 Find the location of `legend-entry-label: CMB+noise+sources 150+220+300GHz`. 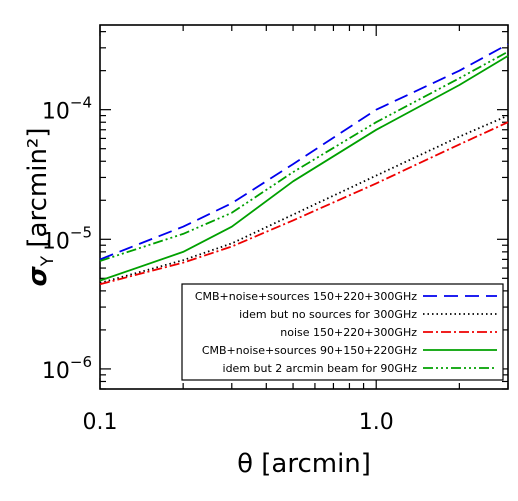

legend-entry-label: CMB+noise+sources 150+220+300GHz is located at coordinates (306, 296).